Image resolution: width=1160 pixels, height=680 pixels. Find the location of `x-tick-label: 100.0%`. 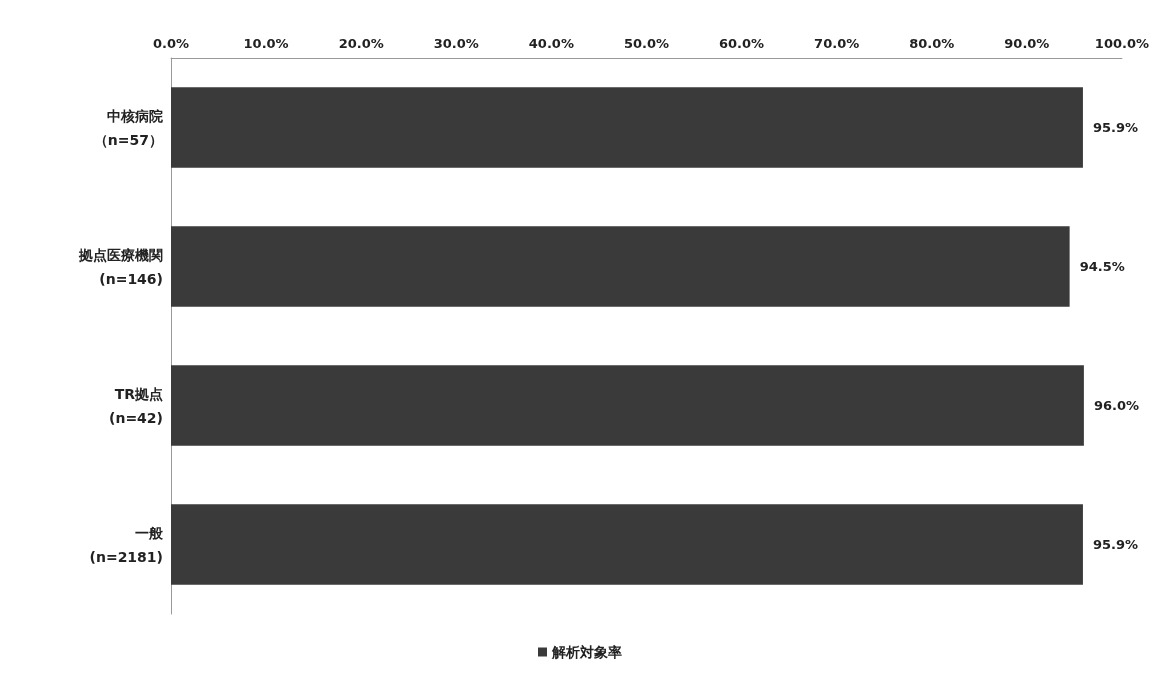

x-tick-label: 100.0% is located at coordinates (1122, 43).